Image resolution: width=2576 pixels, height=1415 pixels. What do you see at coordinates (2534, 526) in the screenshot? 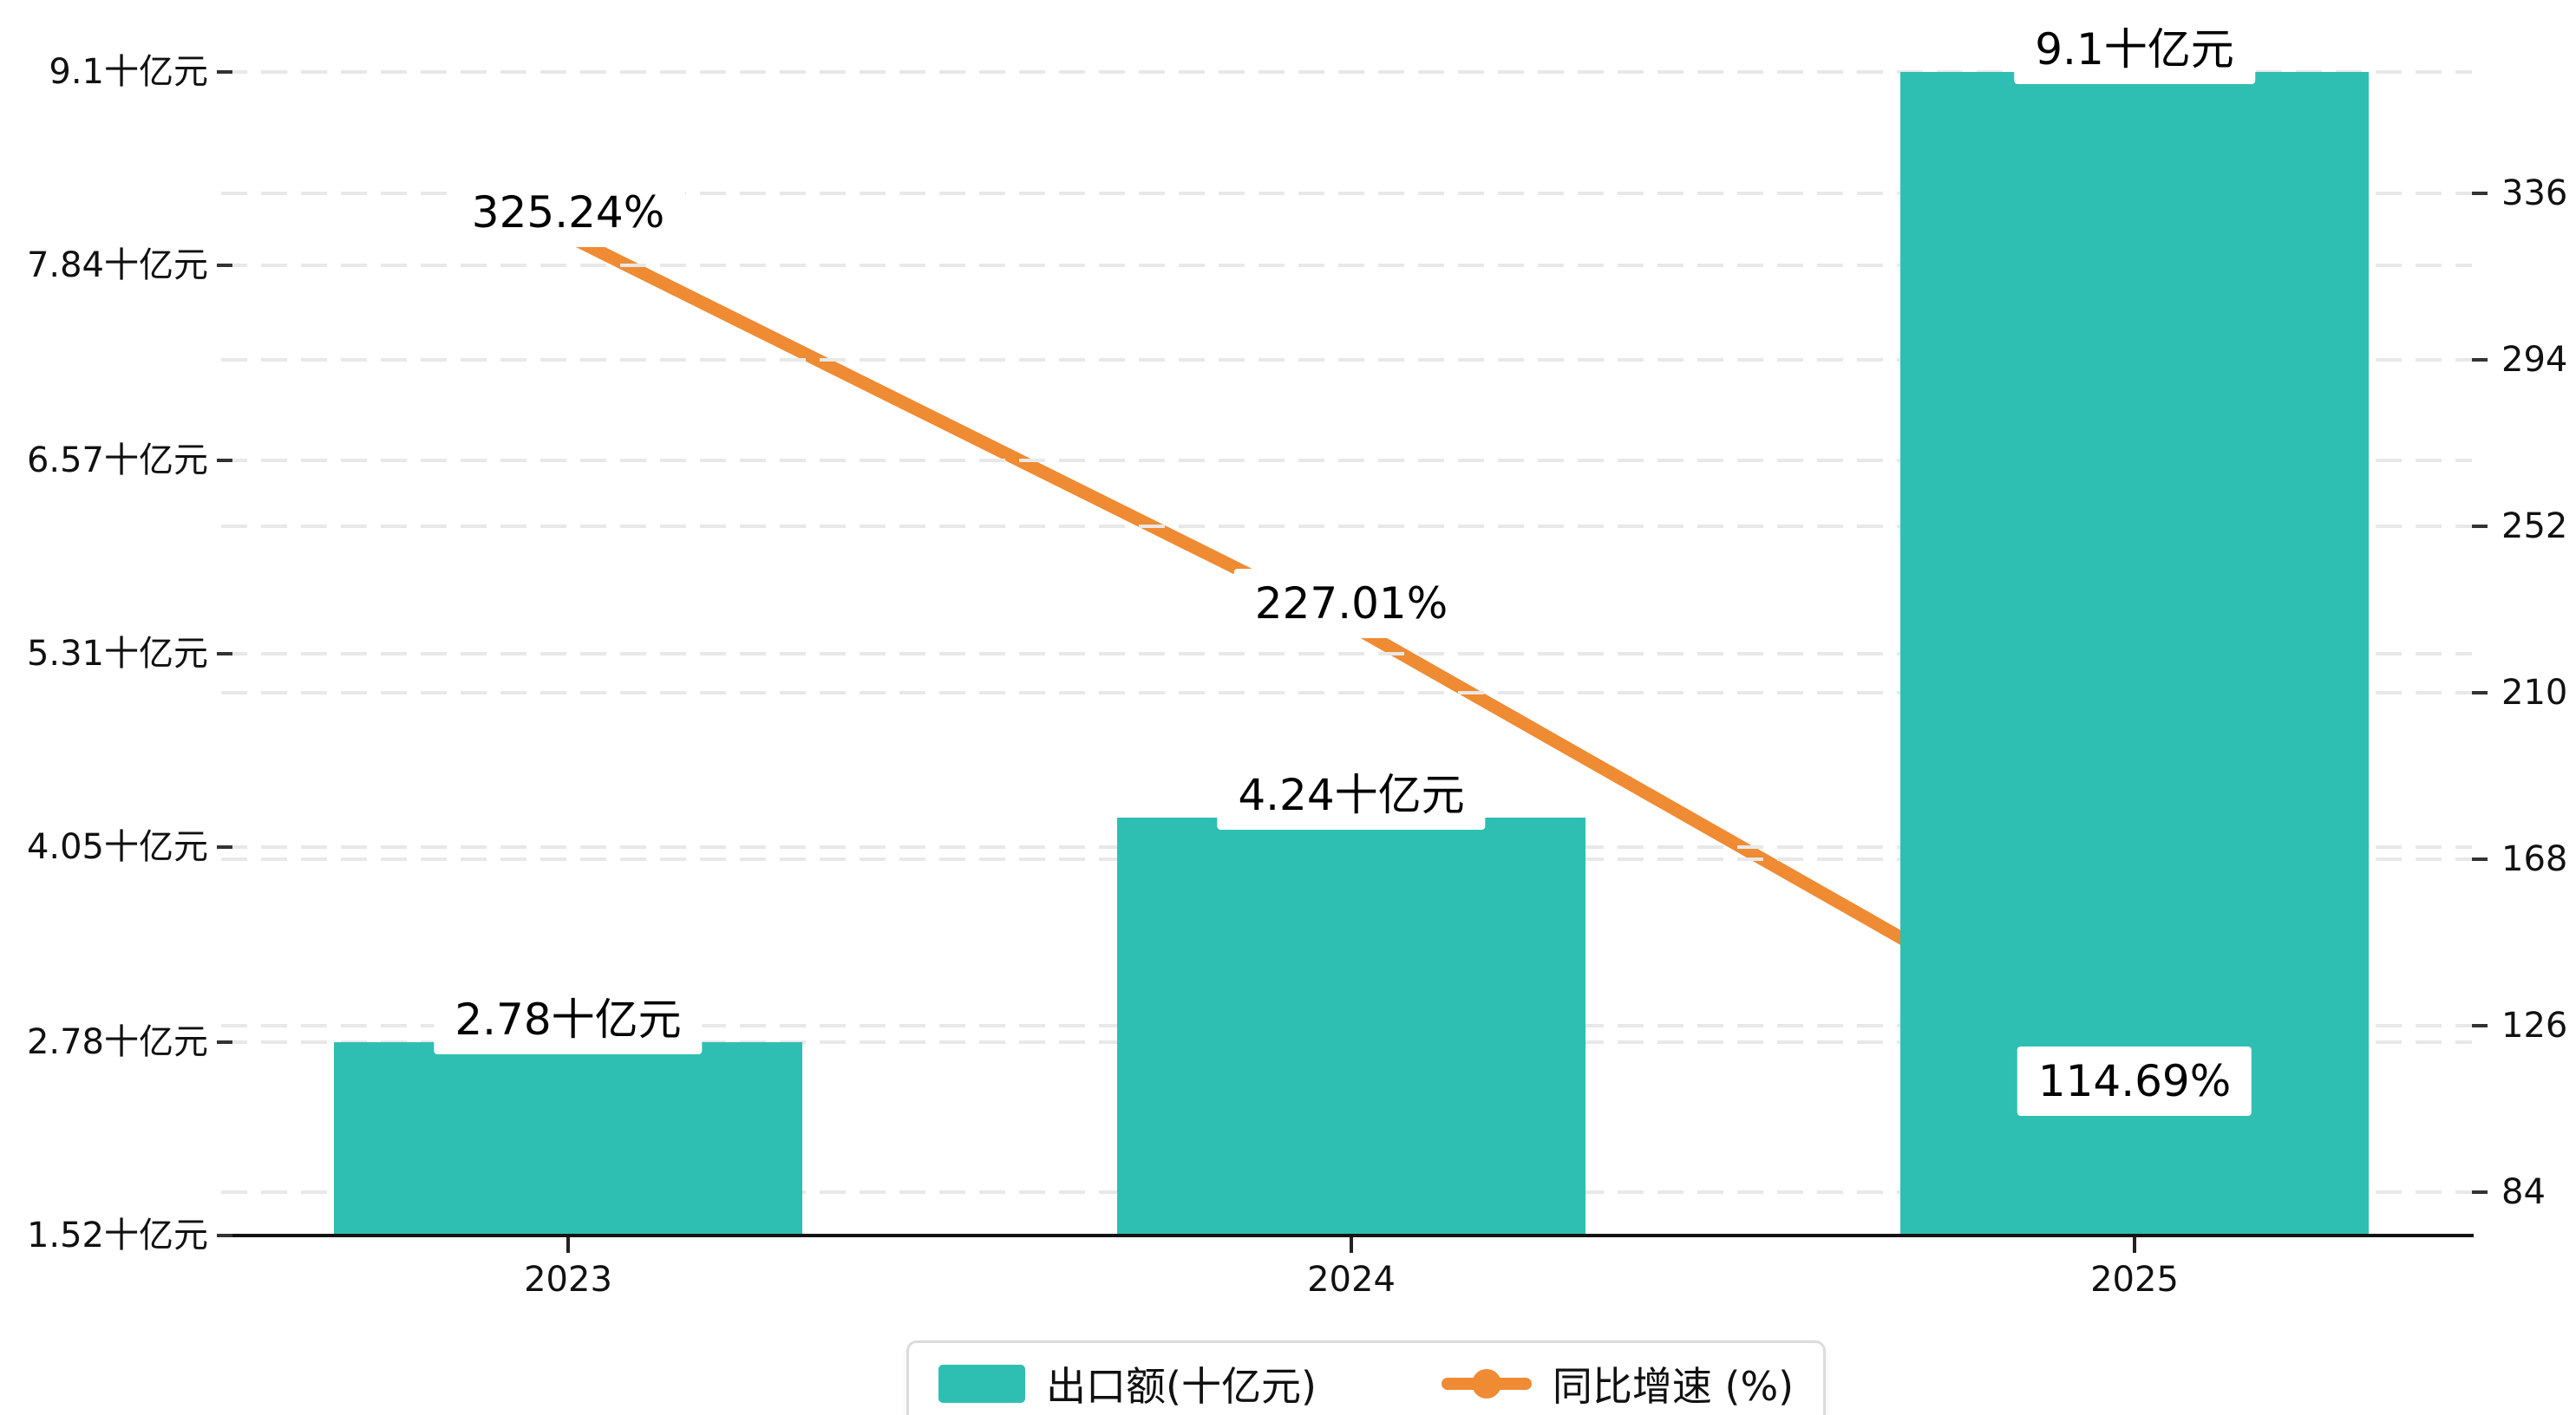
I see `y-axis-right-label: 252` at bounding box center [2534, 526].